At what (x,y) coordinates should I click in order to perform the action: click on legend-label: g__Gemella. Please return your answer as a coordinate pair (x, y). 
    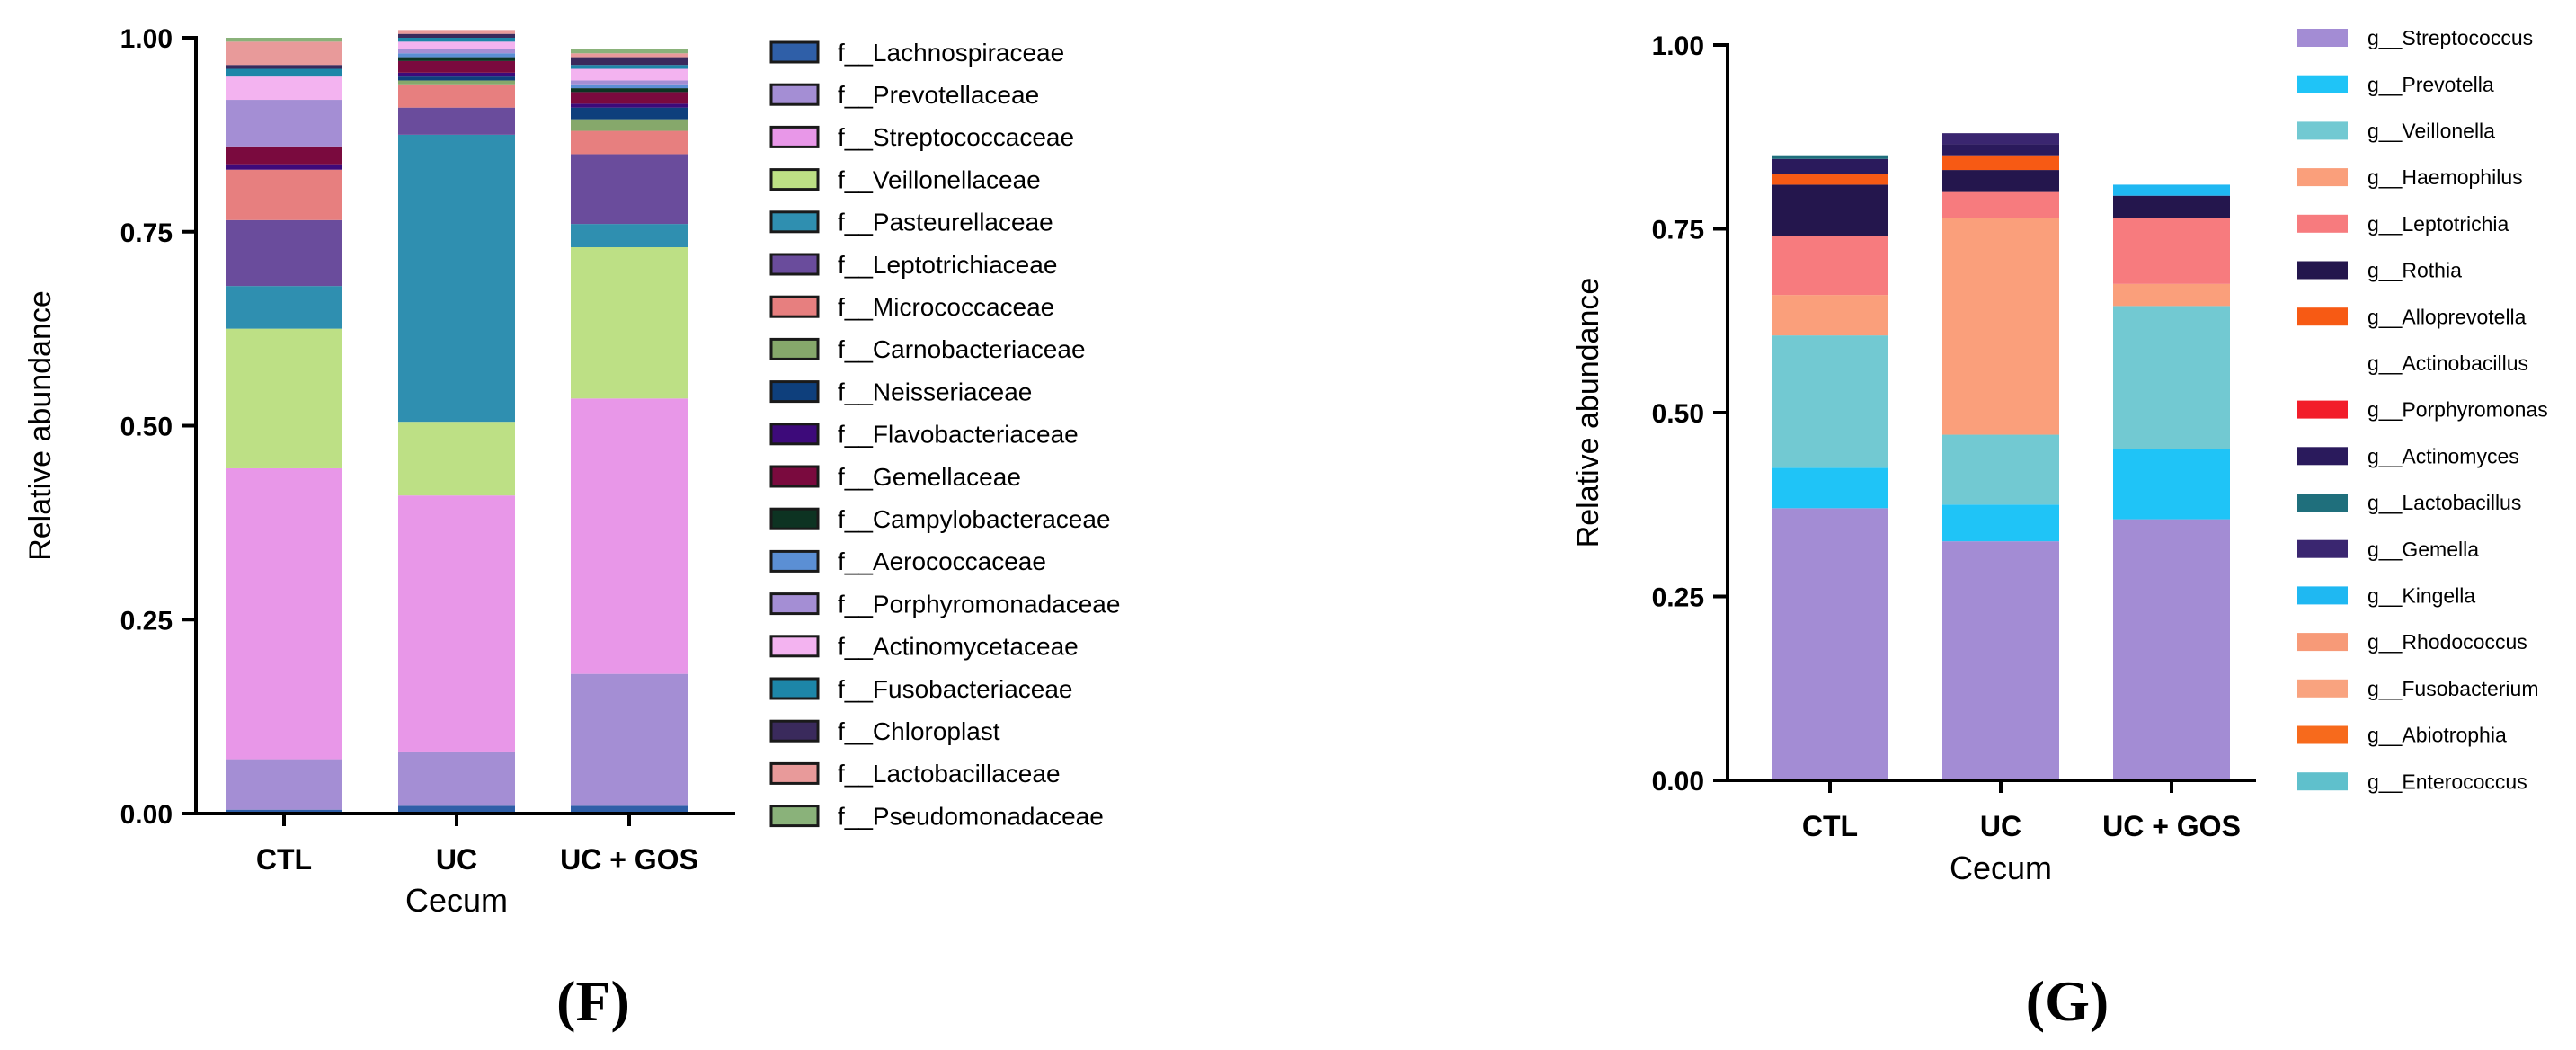
    Looking at the image, I should click on (2423, 549).